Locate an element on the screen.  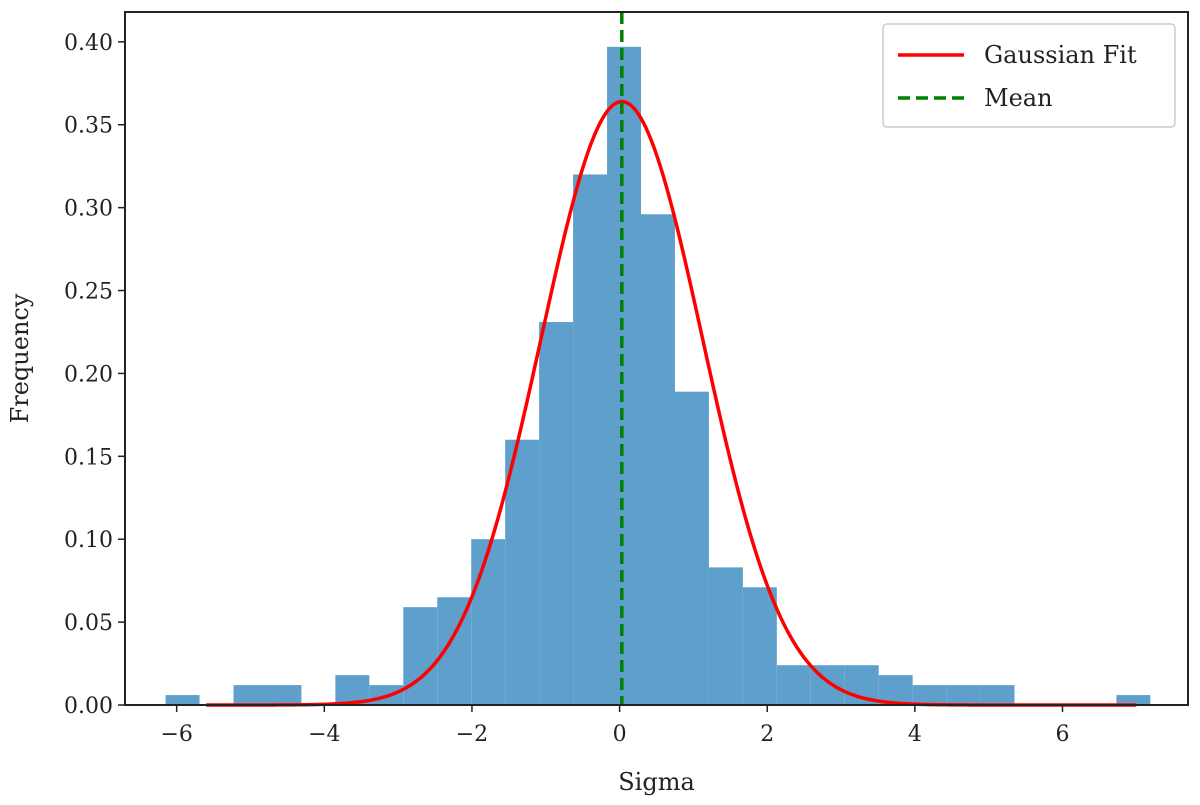
y-tick-label: 0.25 is located at coordinates (88, 292).